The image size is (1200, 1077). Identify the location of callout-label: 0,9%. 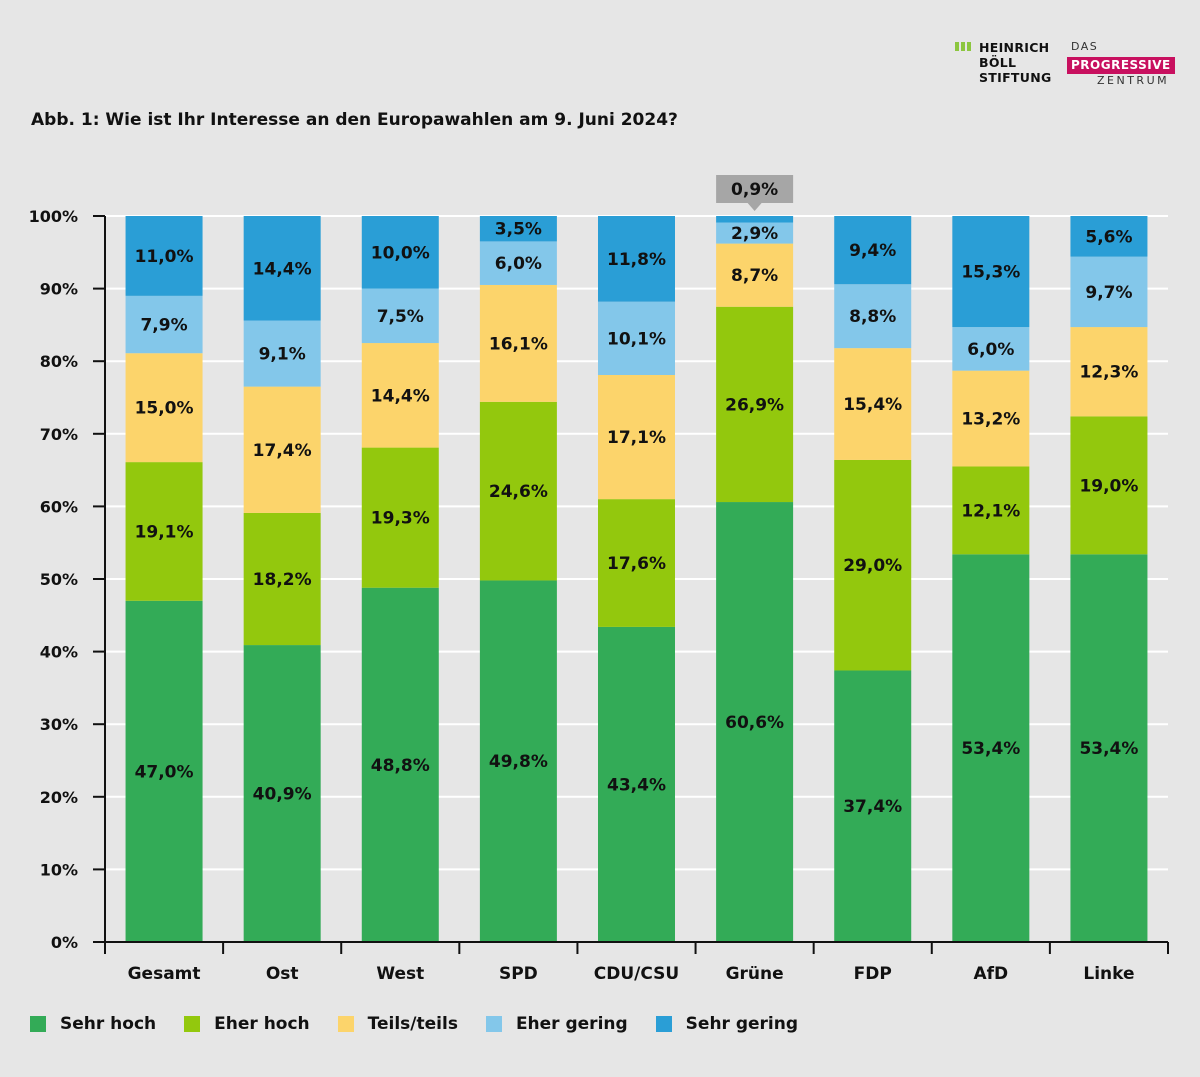
(754, 190).